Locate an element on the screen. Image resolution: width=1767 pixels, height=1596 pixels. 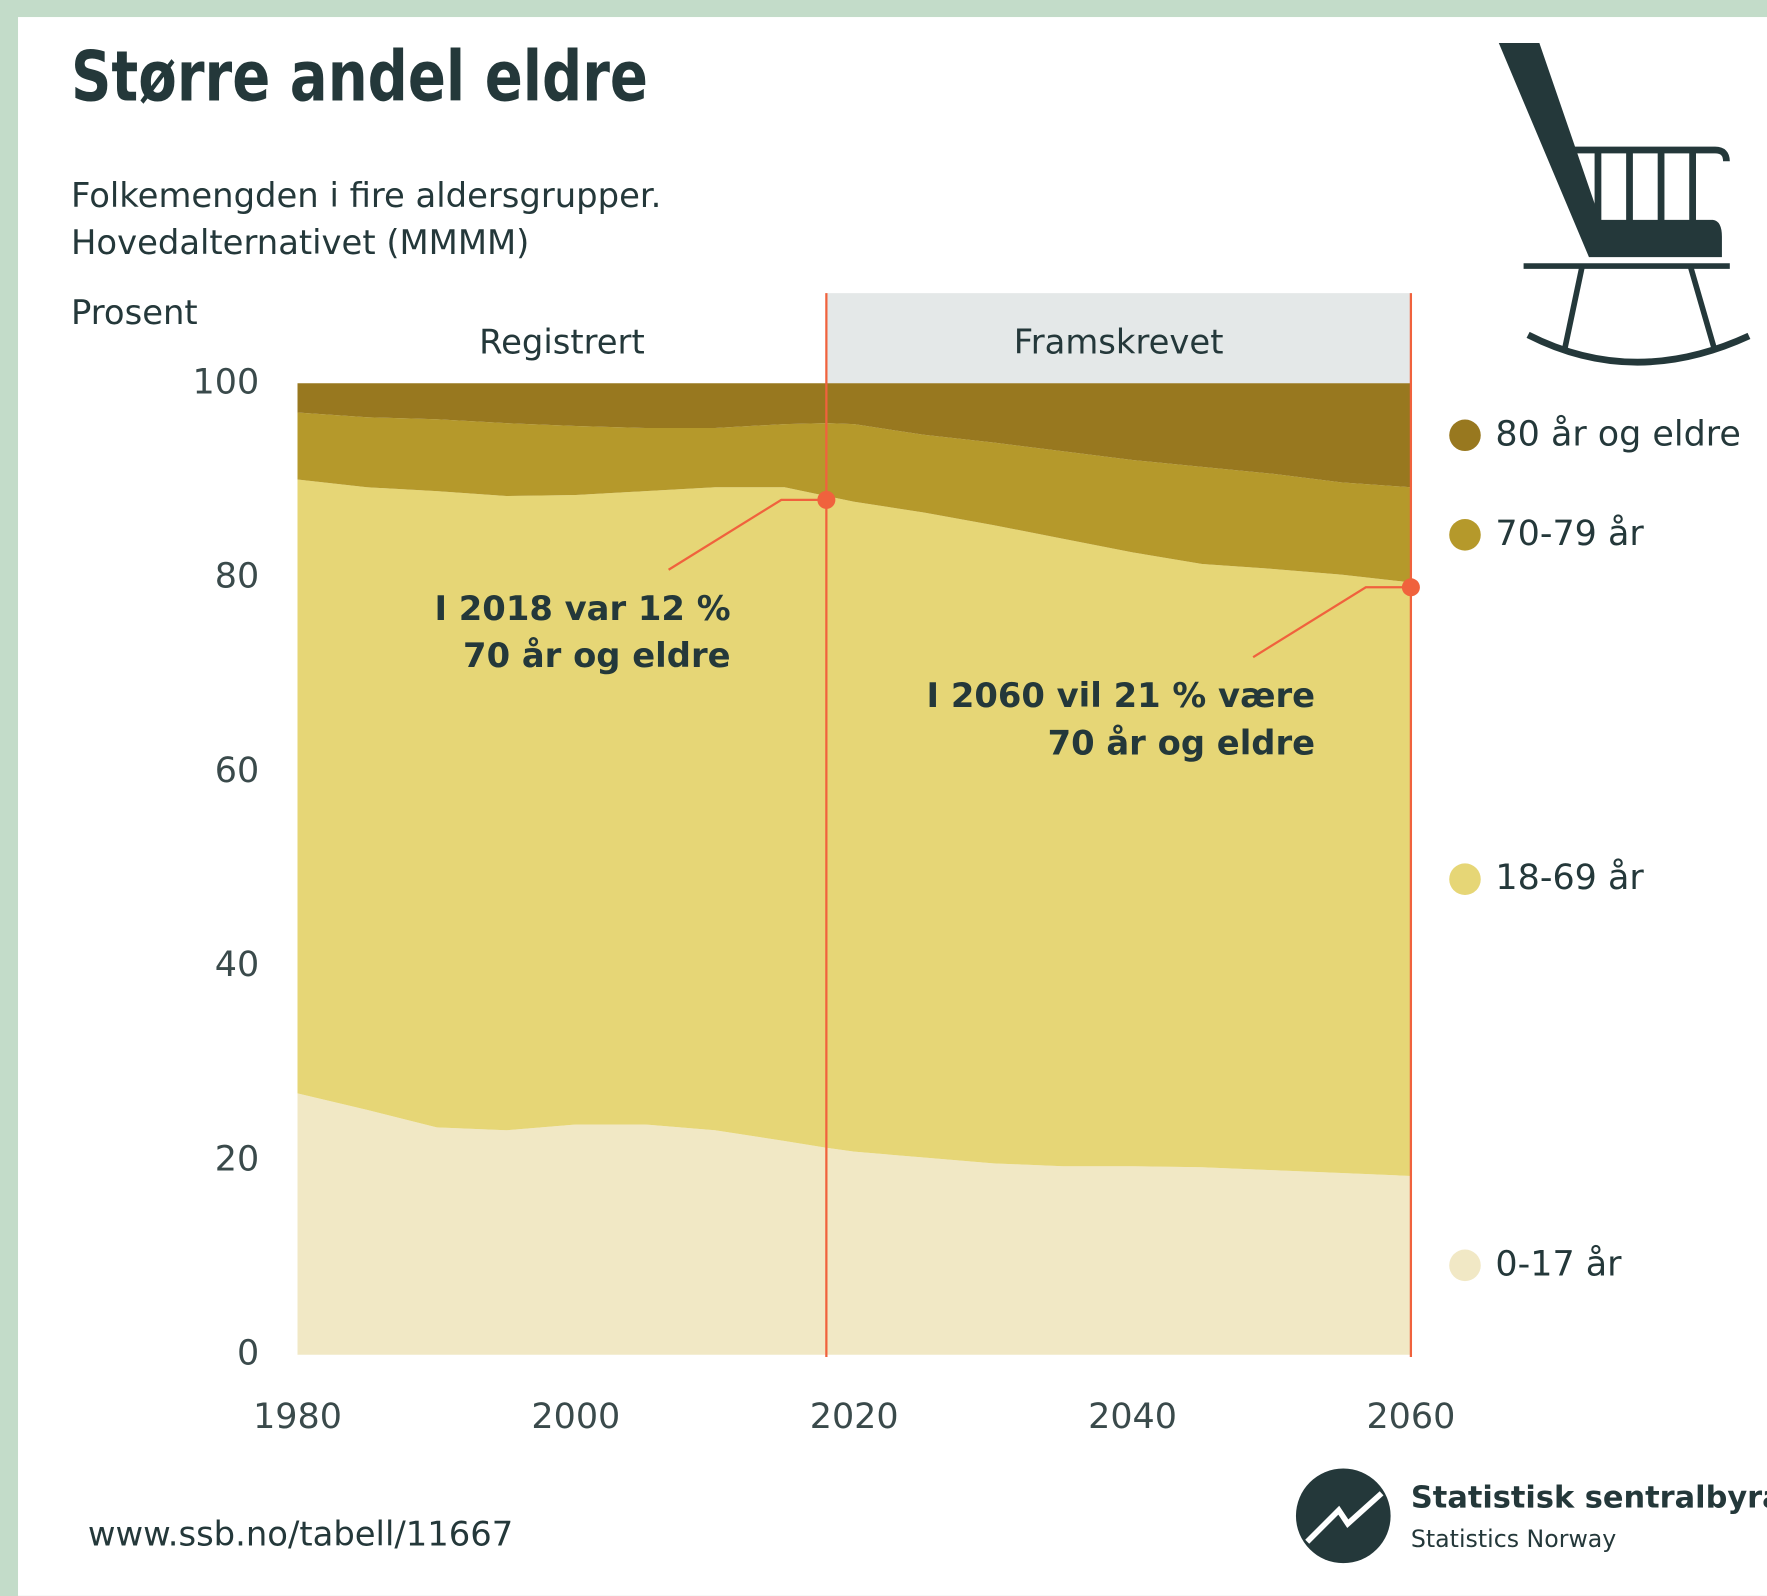
period-label: Registrert is located at coordinates (562, 341).